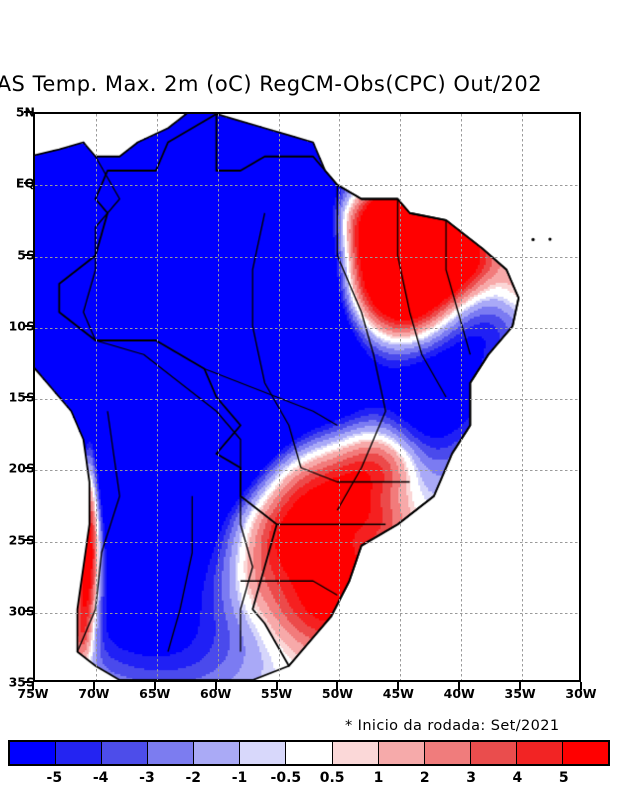  I want to click on colorbar-tick-label: -1, so click(239, 778).